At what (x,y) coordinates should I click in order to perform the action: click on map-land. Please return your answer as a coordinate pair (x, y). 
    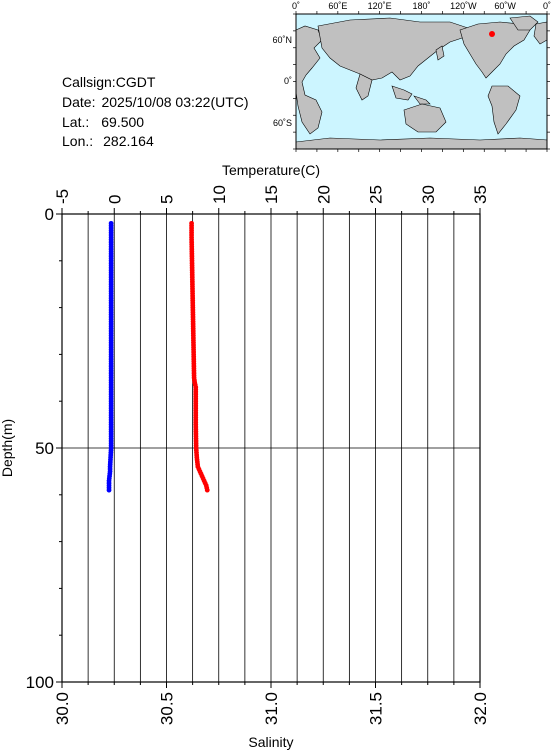
    Looking at the image, I should click on (421, 82).